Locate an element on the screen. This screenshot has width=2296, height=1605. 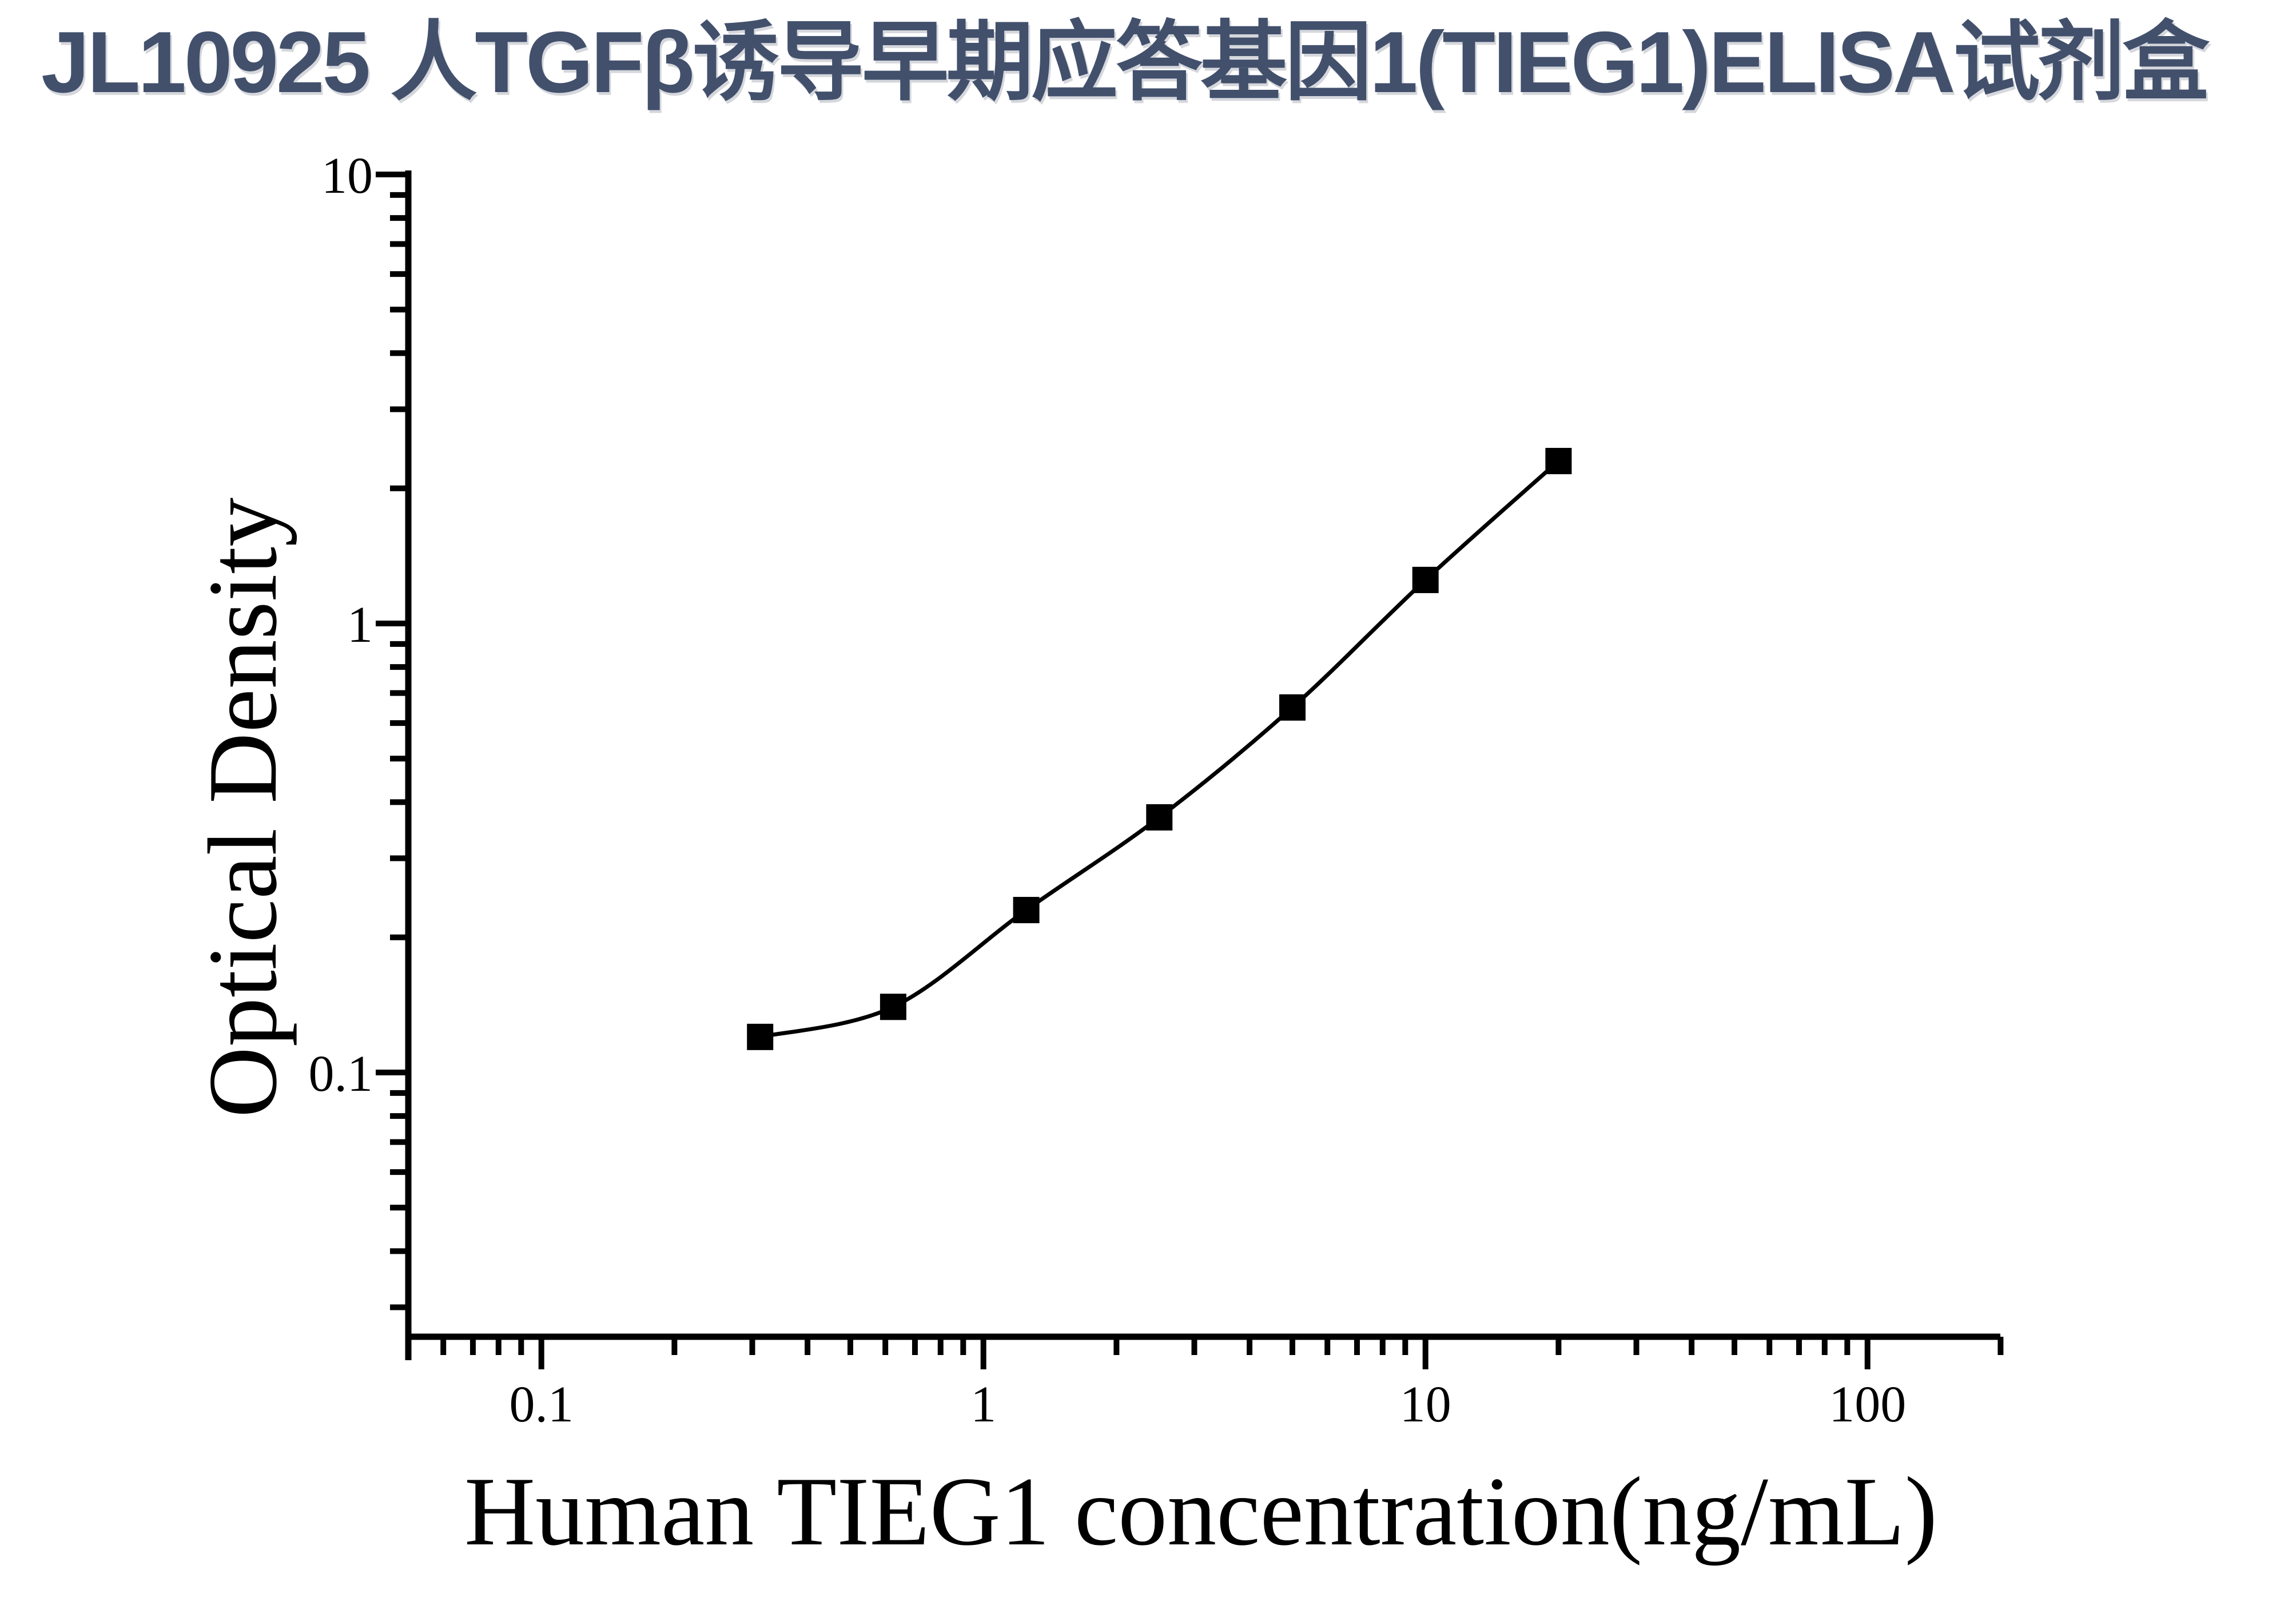
page-title: JL10925 人TGFβ诱导早期应答基因1(TIEG1)ELISA试剂盒 is located at coordinates (1125, 62).